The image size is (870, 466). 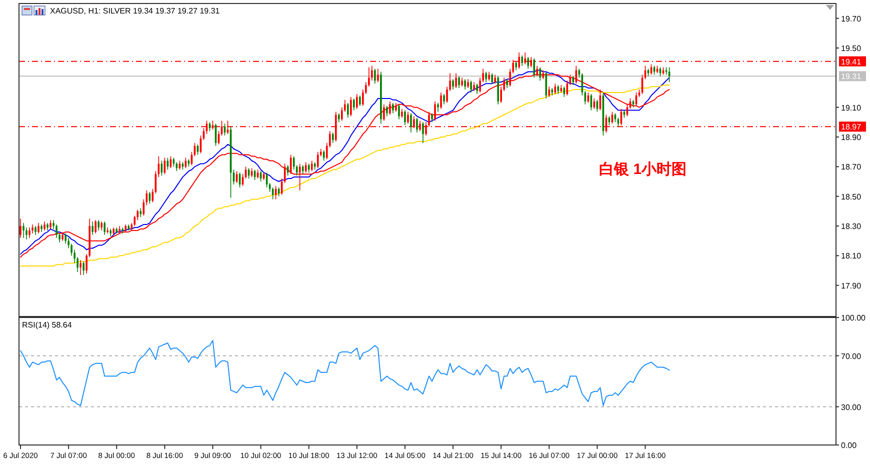 What do you see at coordinates (851, 127) in the screenshot?
I see `ref-line-label: 18.97` at bounding box center [851, 127].